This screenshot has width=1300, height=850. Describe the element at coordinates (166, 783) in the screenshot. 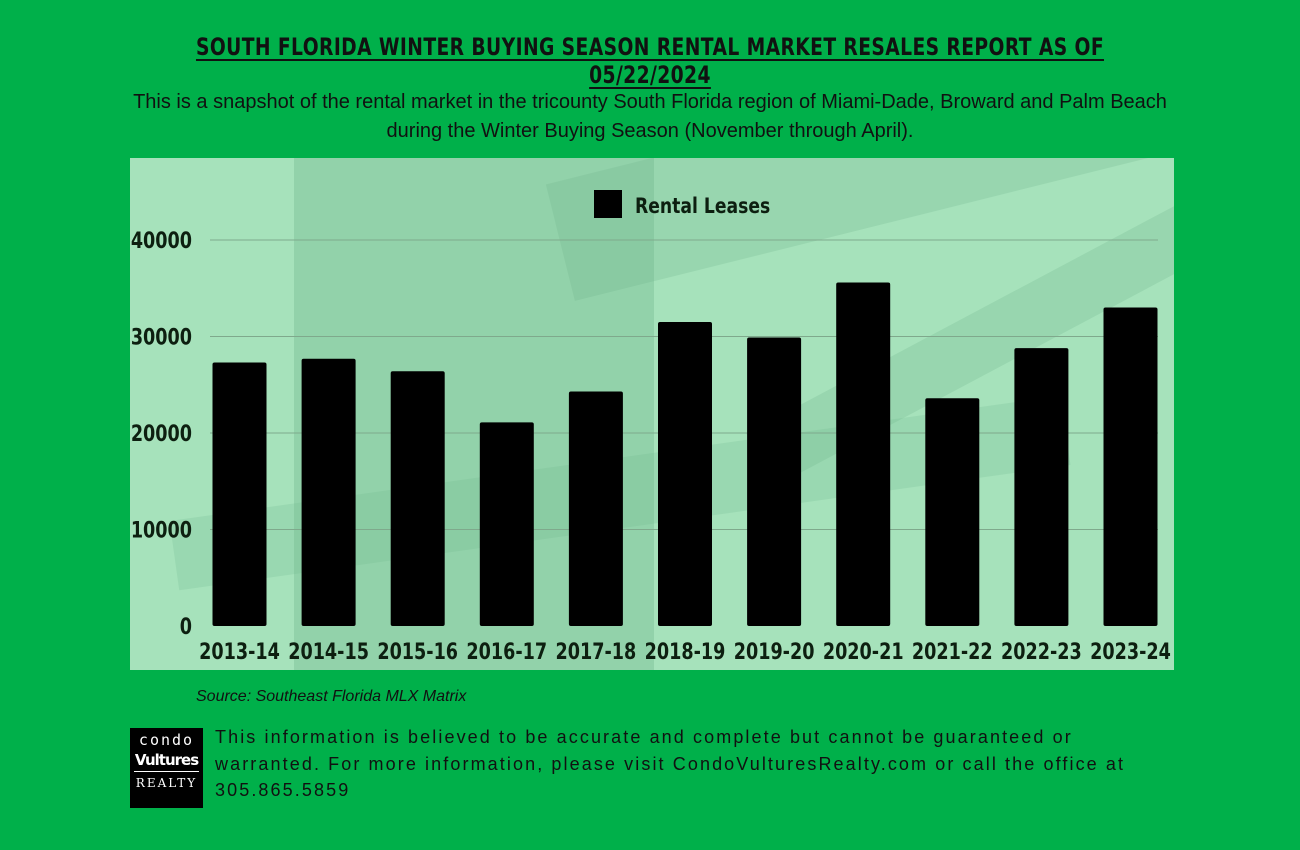

I see `logo-text-realty: REALTY` at that location.